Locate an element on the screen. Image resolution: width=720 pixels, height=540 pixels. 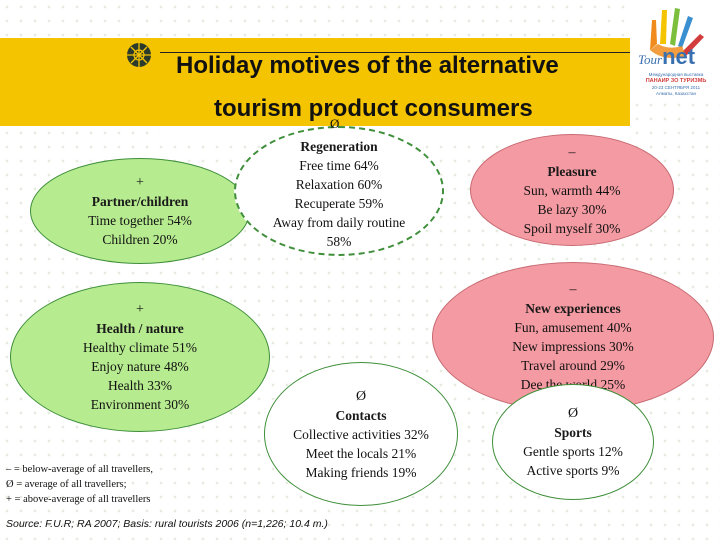
legend-item-average: Ø = average of all travellers; is located at coordinates (66, 484).